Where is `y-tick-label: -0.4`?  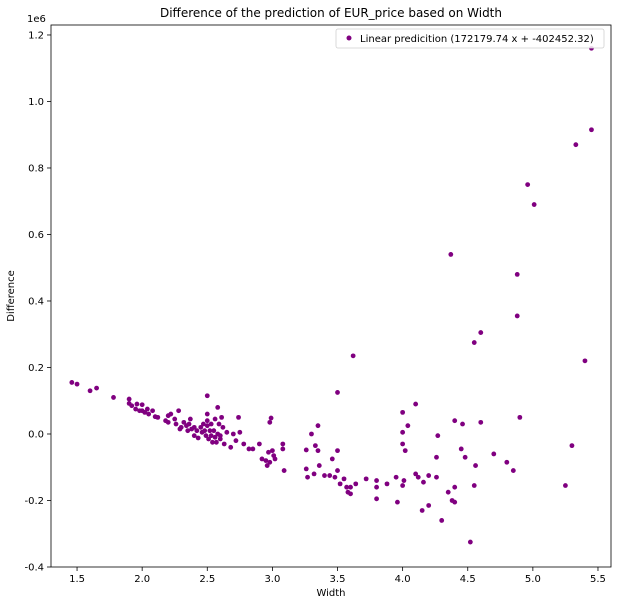 y-tick-label: -0.4 is located at coordinates (34, 568).